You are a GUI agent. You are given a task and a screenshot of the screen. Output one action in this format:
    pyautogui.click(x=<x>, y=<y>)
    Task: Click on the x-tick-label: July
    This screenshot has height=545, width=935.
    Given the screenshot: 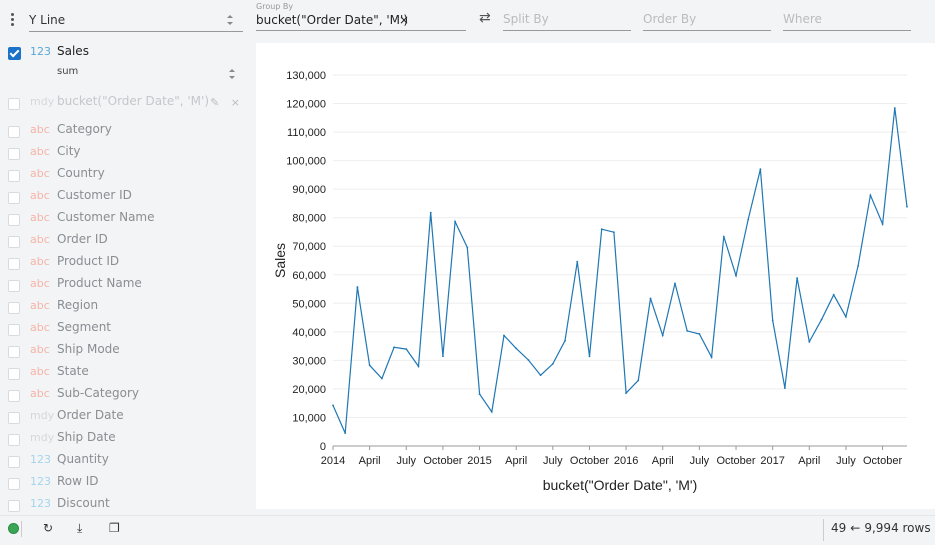 What is the action you would take?
    pyautogui.click(x=700, y=461)
    